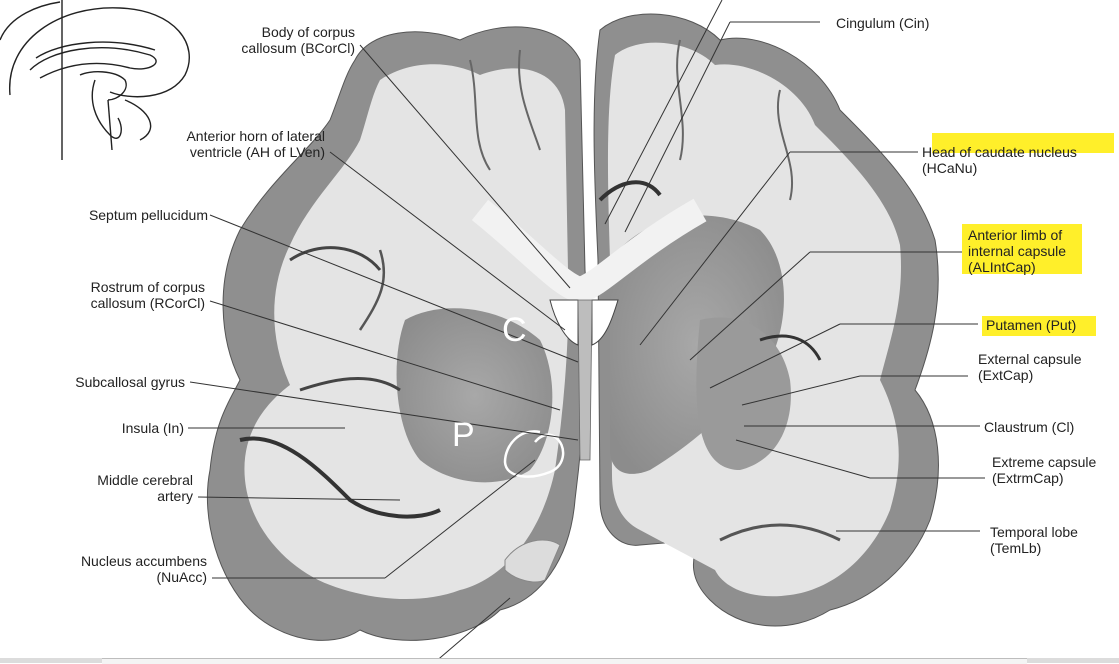  Describe the element at coordinates (152, 428) in the screenshot. I see `label-insula: Insula (In)` at that location.